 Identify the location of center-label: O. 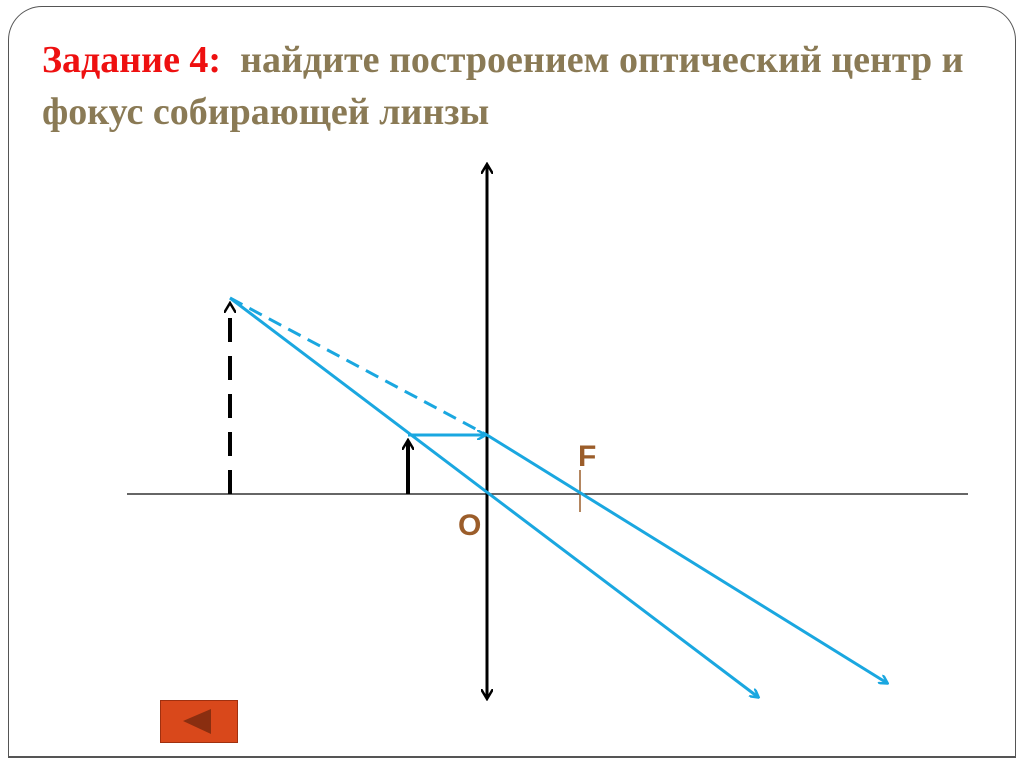
(469, 525).